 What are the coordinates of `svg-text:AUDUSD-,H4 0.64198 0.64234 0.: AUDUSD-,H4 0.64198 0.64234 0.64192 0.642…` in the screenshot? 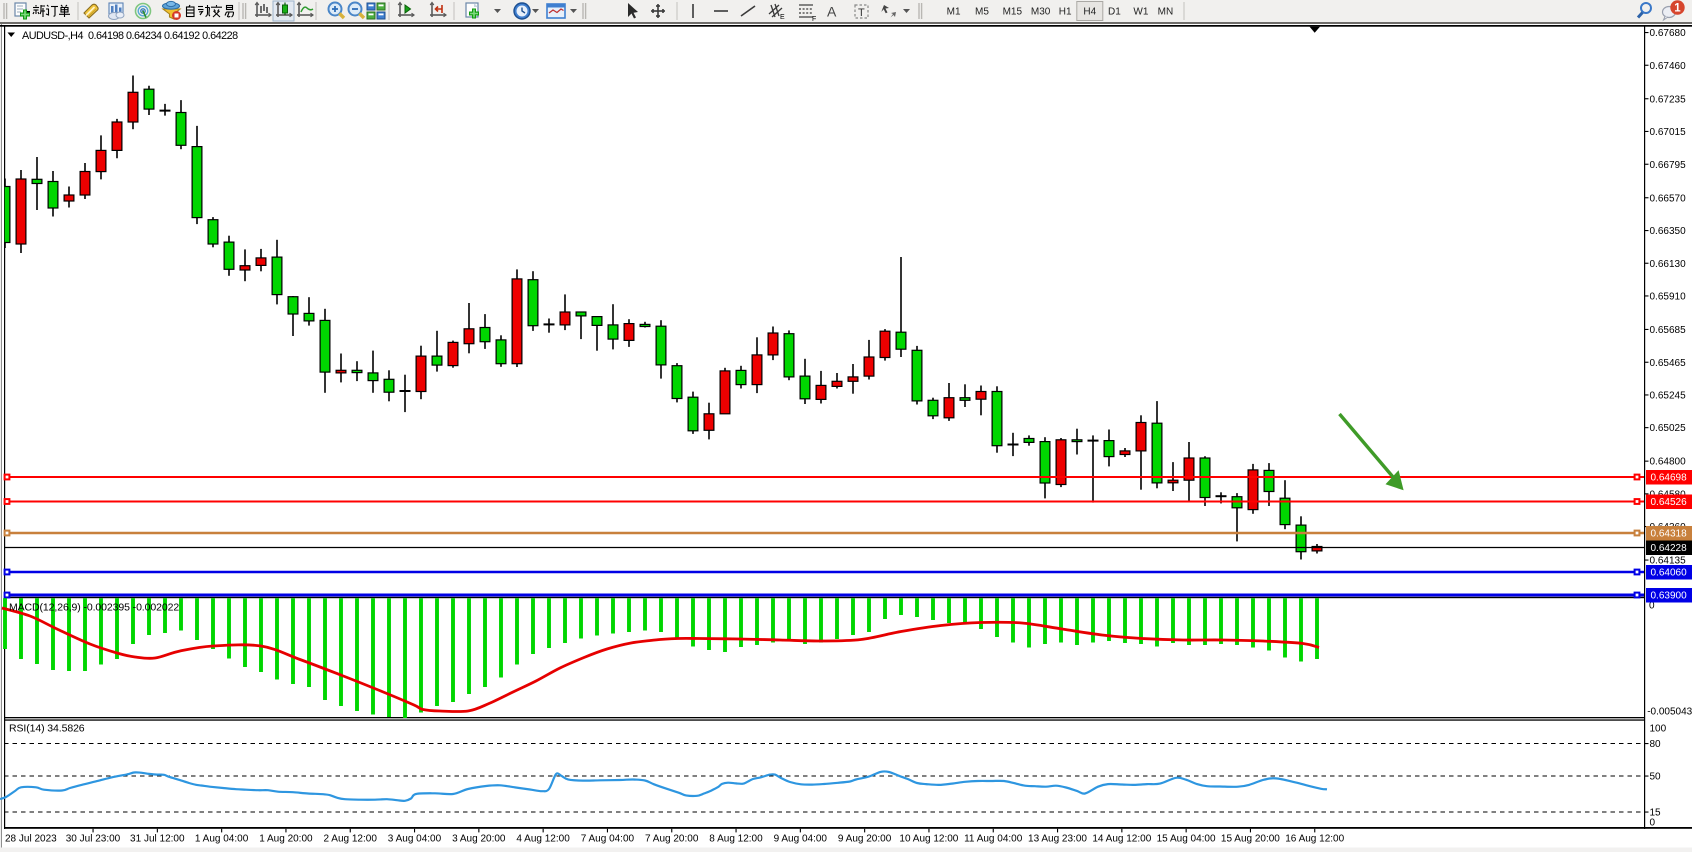 It's located at (130, 36).